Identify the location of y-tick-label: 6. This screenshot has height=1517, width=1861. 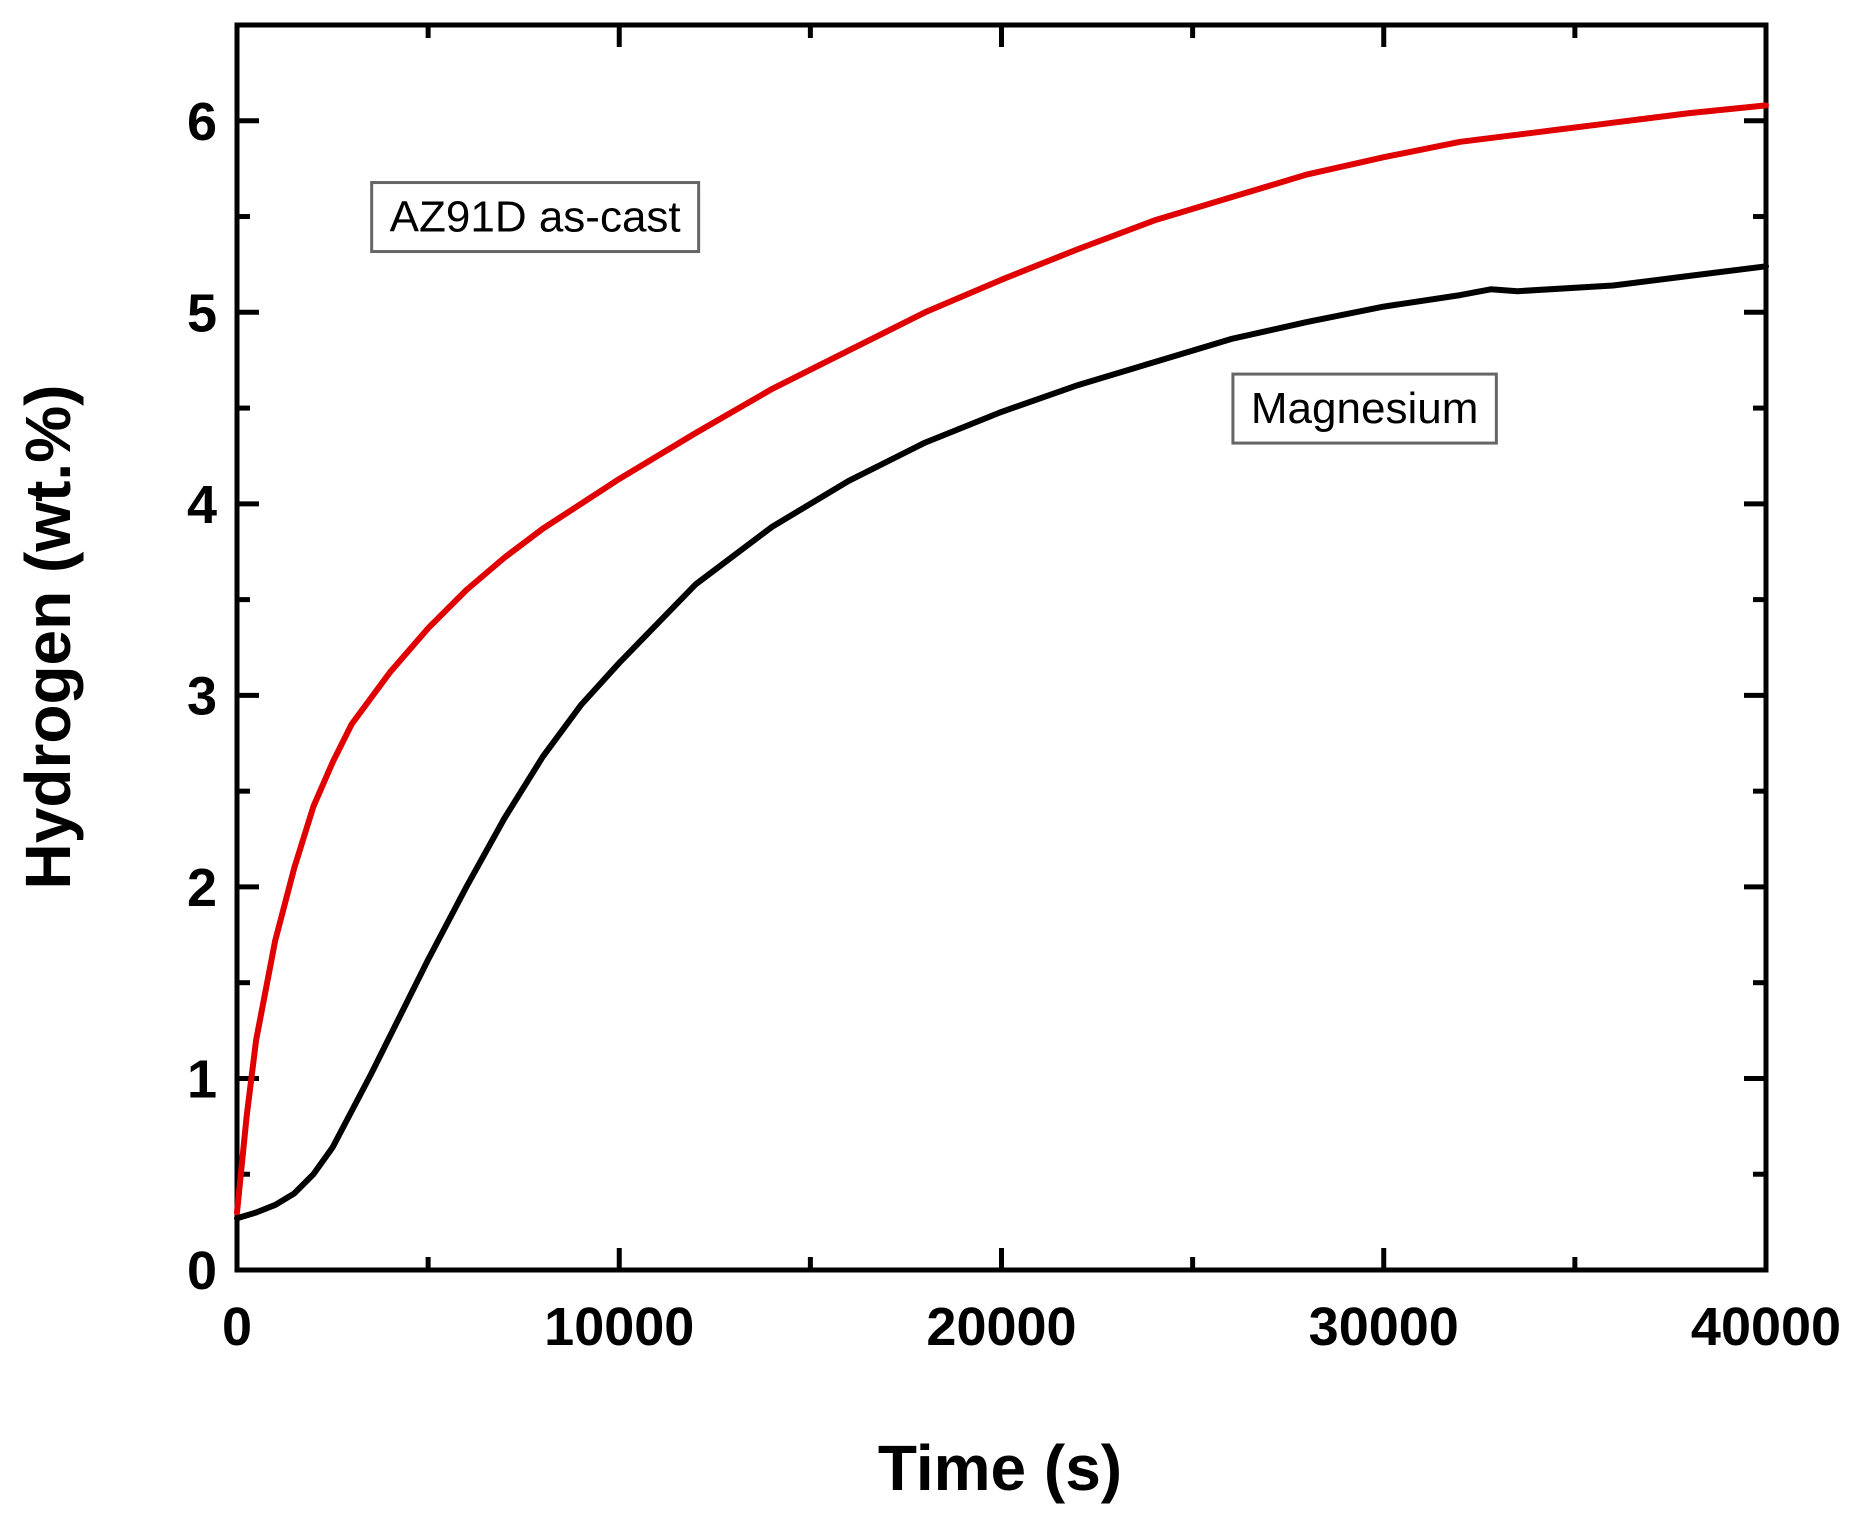
(202, 122).